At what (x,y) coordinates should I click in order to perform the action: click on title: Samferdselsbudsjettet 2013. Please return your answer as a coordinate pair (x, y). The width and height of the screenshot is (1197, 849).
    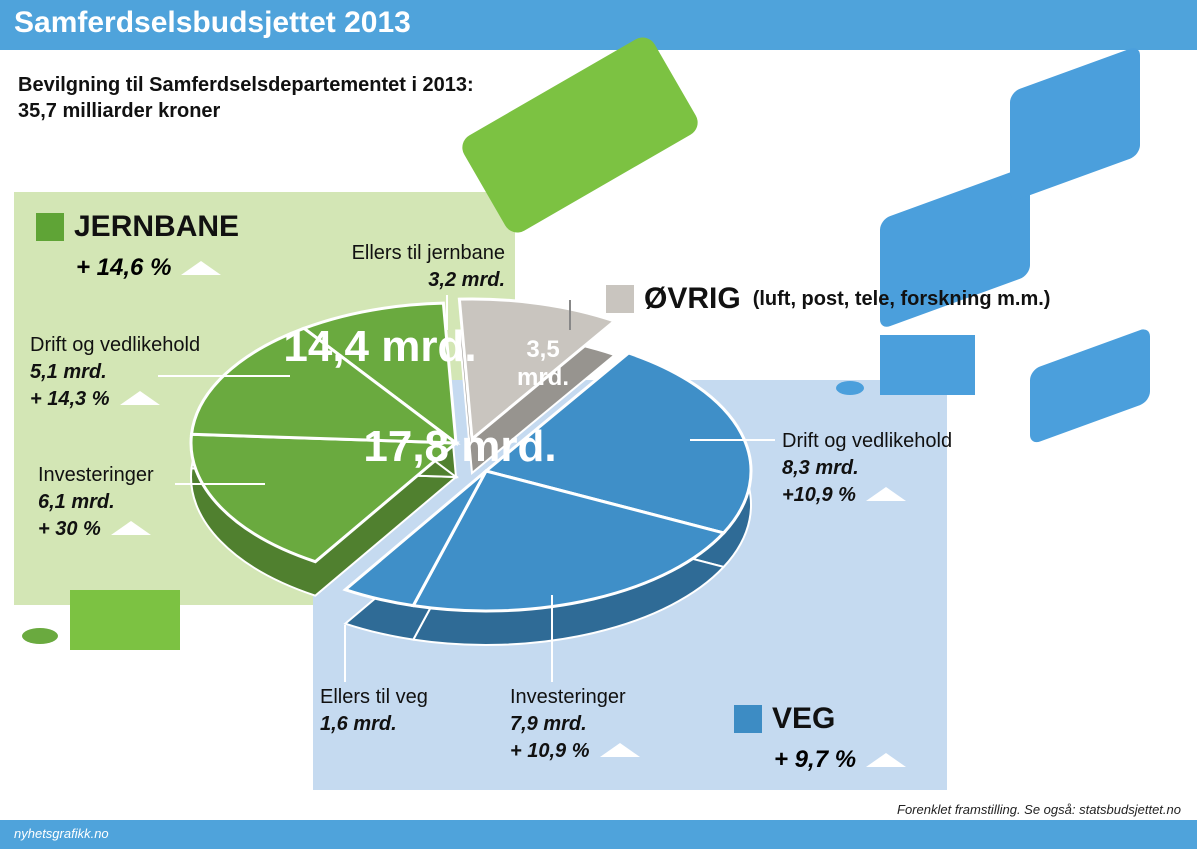
    Looking at the image, I should click on (212, 22).